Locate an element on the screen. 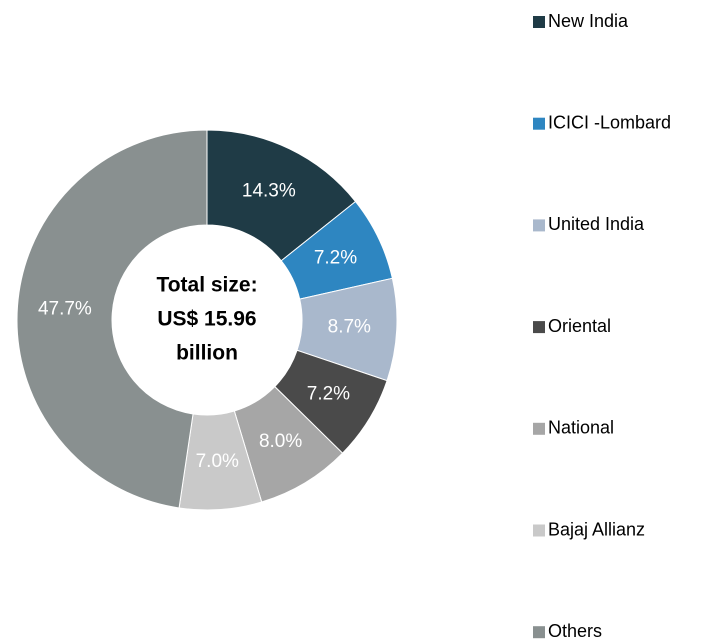  data-label: 8.0% is located at coordinates (280, 441).